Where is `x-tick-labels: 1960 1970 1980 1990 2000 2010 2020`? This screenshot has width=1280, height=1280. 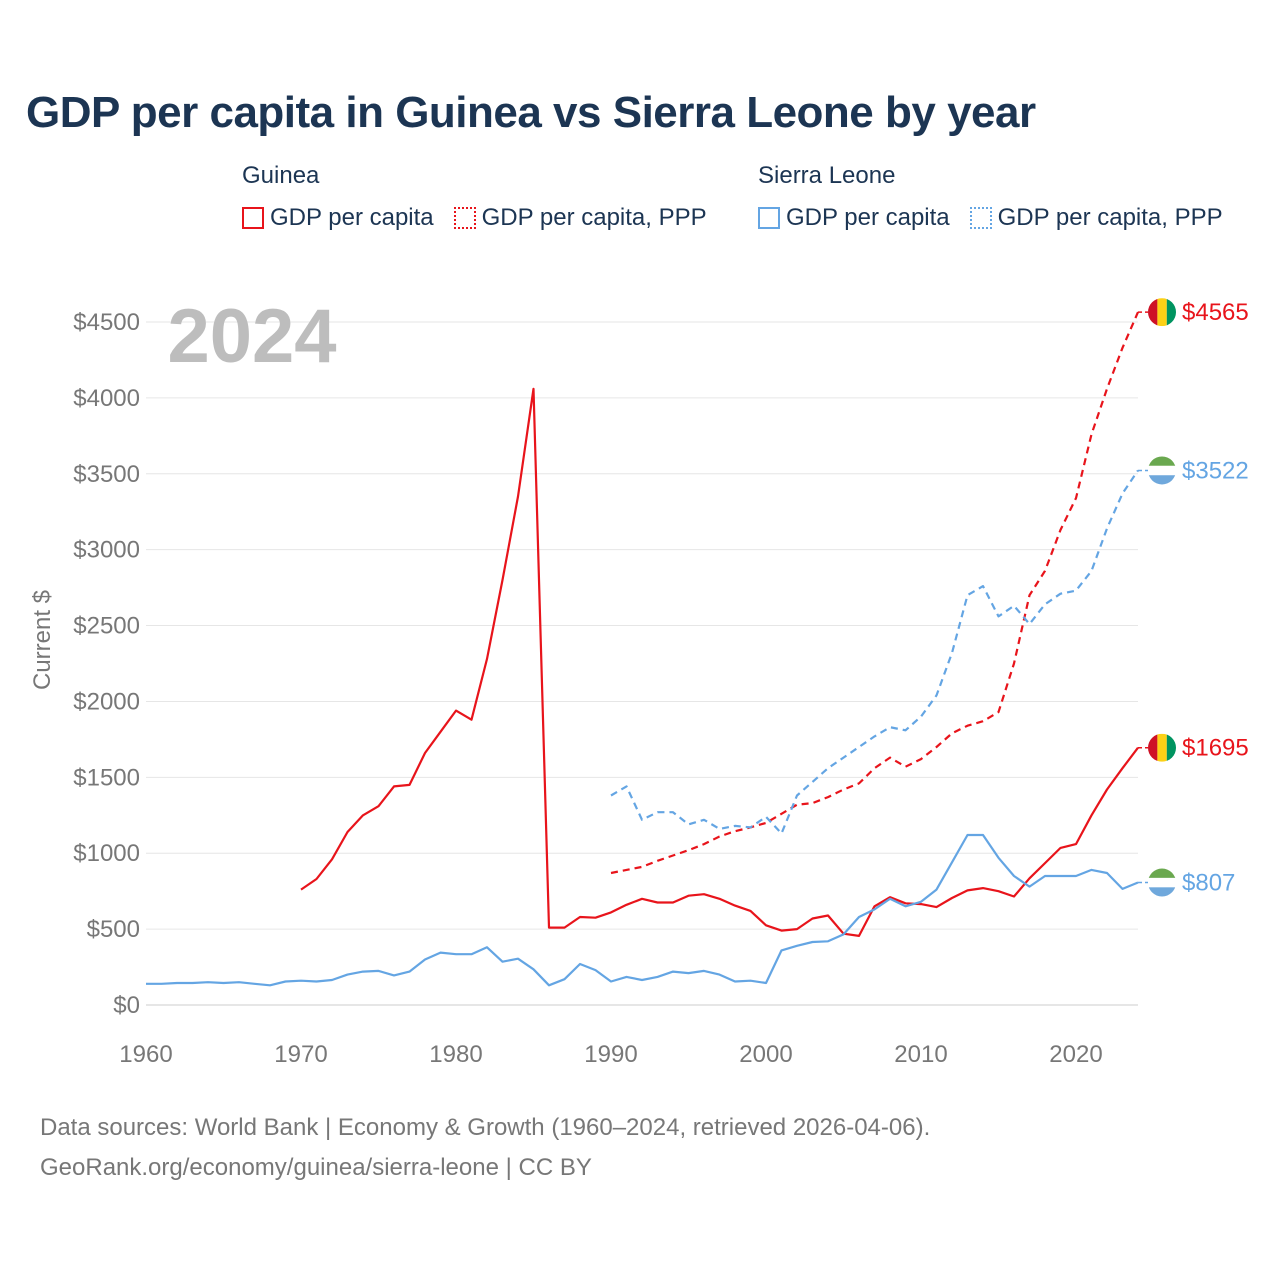
x-tick-labels: 1960 1970 1980 1990 2000 2010 2020 is located at coordinates (610, 1054).